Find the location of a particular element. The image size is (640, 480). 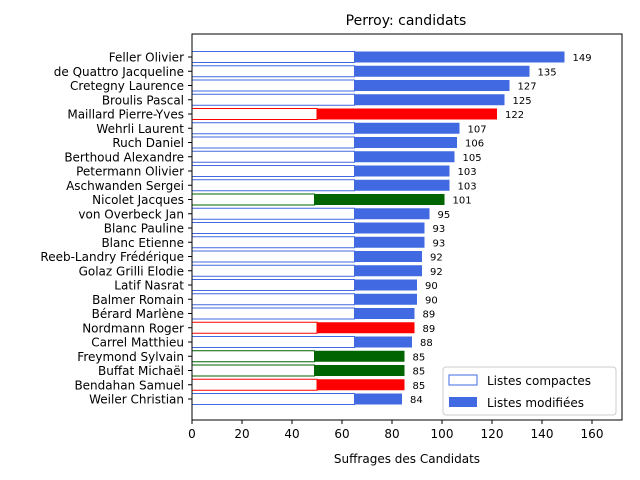

y-tick-label: Blanc Etienne is located at coordinates (142, 243).